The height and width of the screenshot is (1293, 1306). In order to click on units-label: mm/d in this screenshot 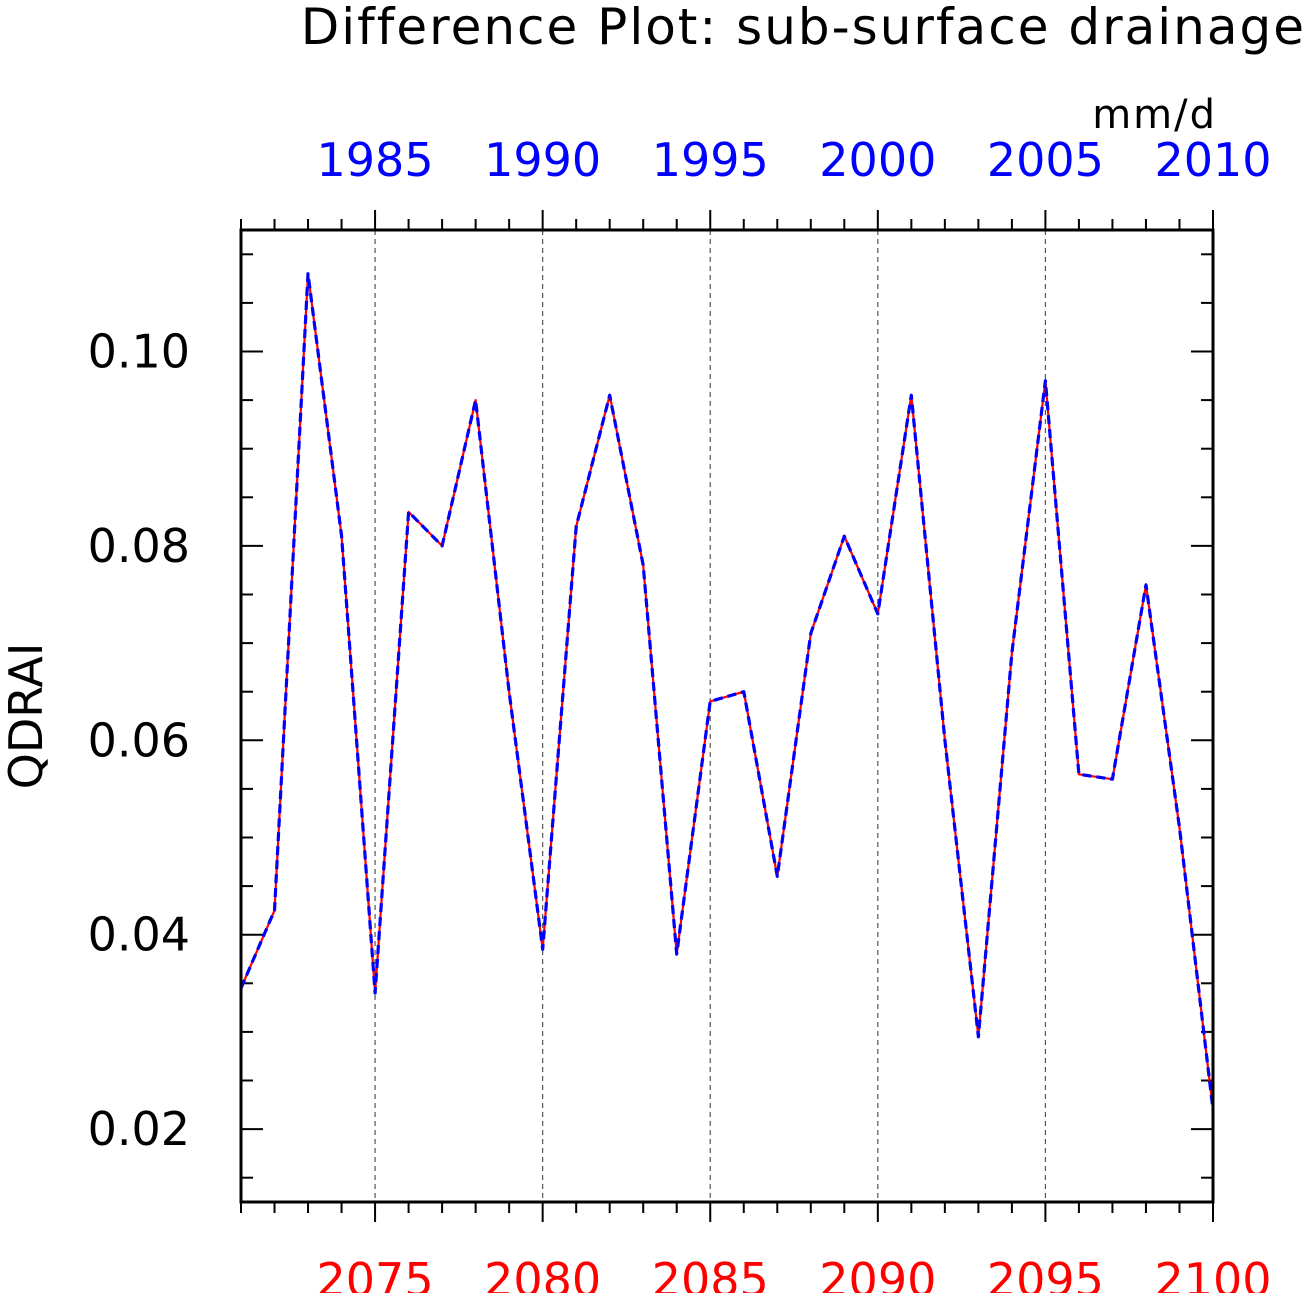, I will do `click(1154, 115)`.